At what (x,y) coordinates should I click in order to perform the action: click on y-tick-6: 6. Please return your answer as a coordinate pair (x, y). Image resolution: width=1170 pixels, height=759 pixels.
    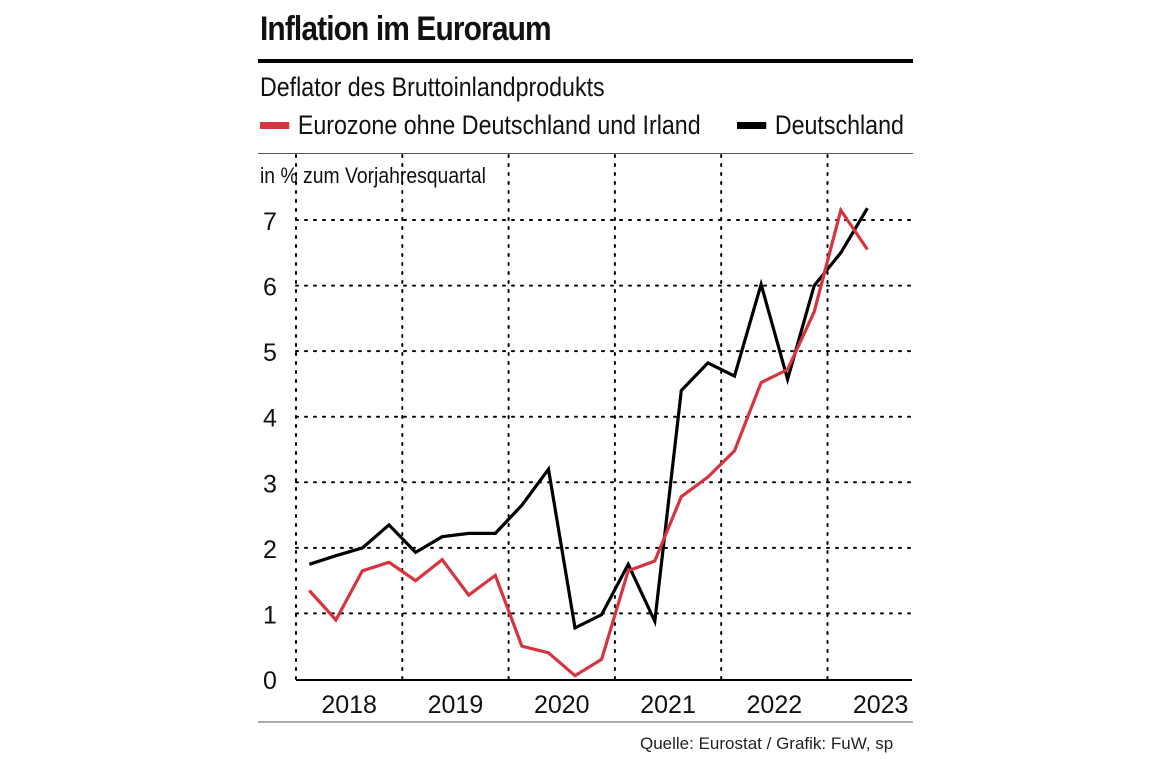
    Looking at the image, I should click on (270, 288).